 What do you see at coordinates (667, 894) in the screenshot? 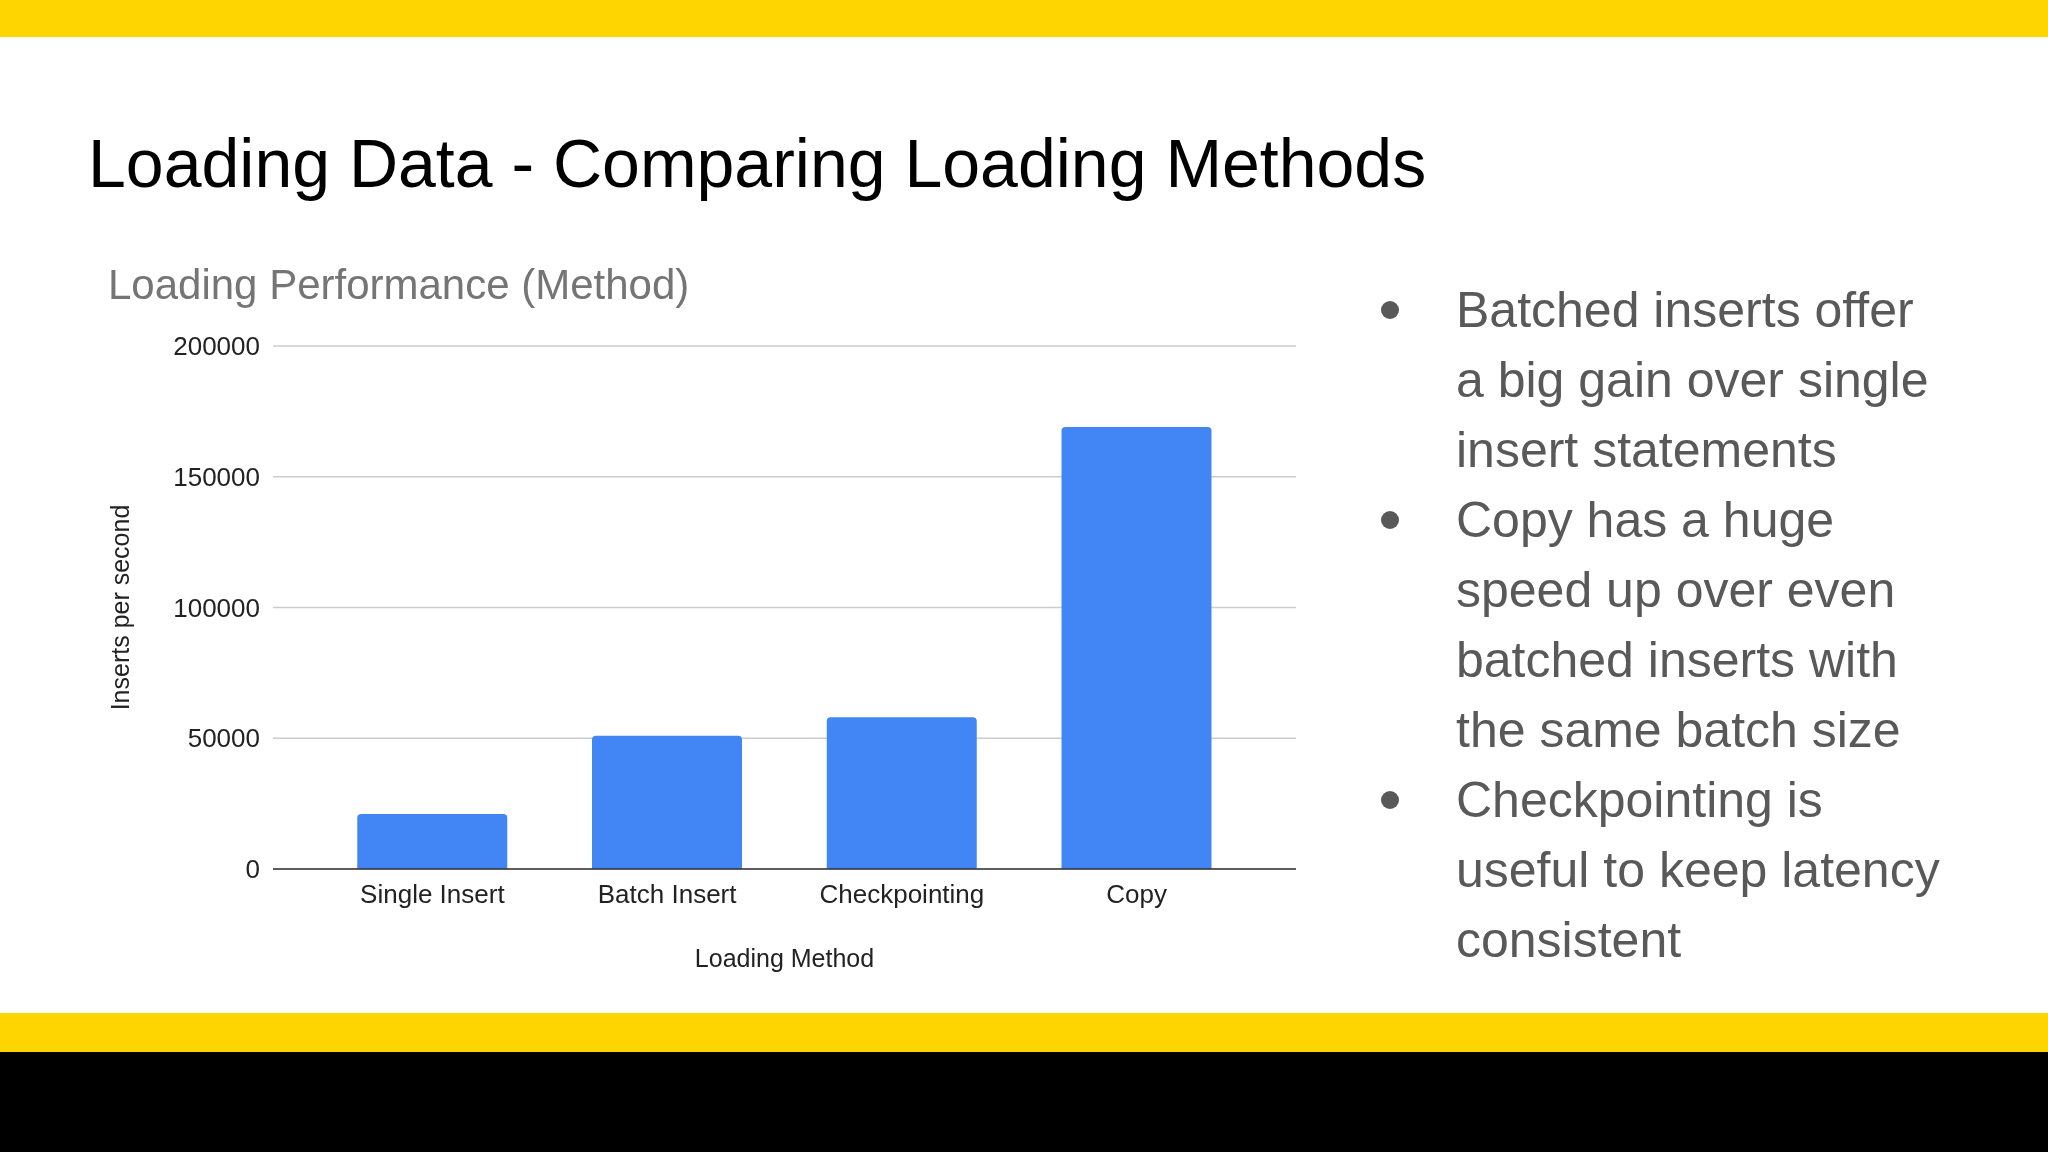
I see `x-tick-label: Batch Insert` at bounding box center [667, 894].